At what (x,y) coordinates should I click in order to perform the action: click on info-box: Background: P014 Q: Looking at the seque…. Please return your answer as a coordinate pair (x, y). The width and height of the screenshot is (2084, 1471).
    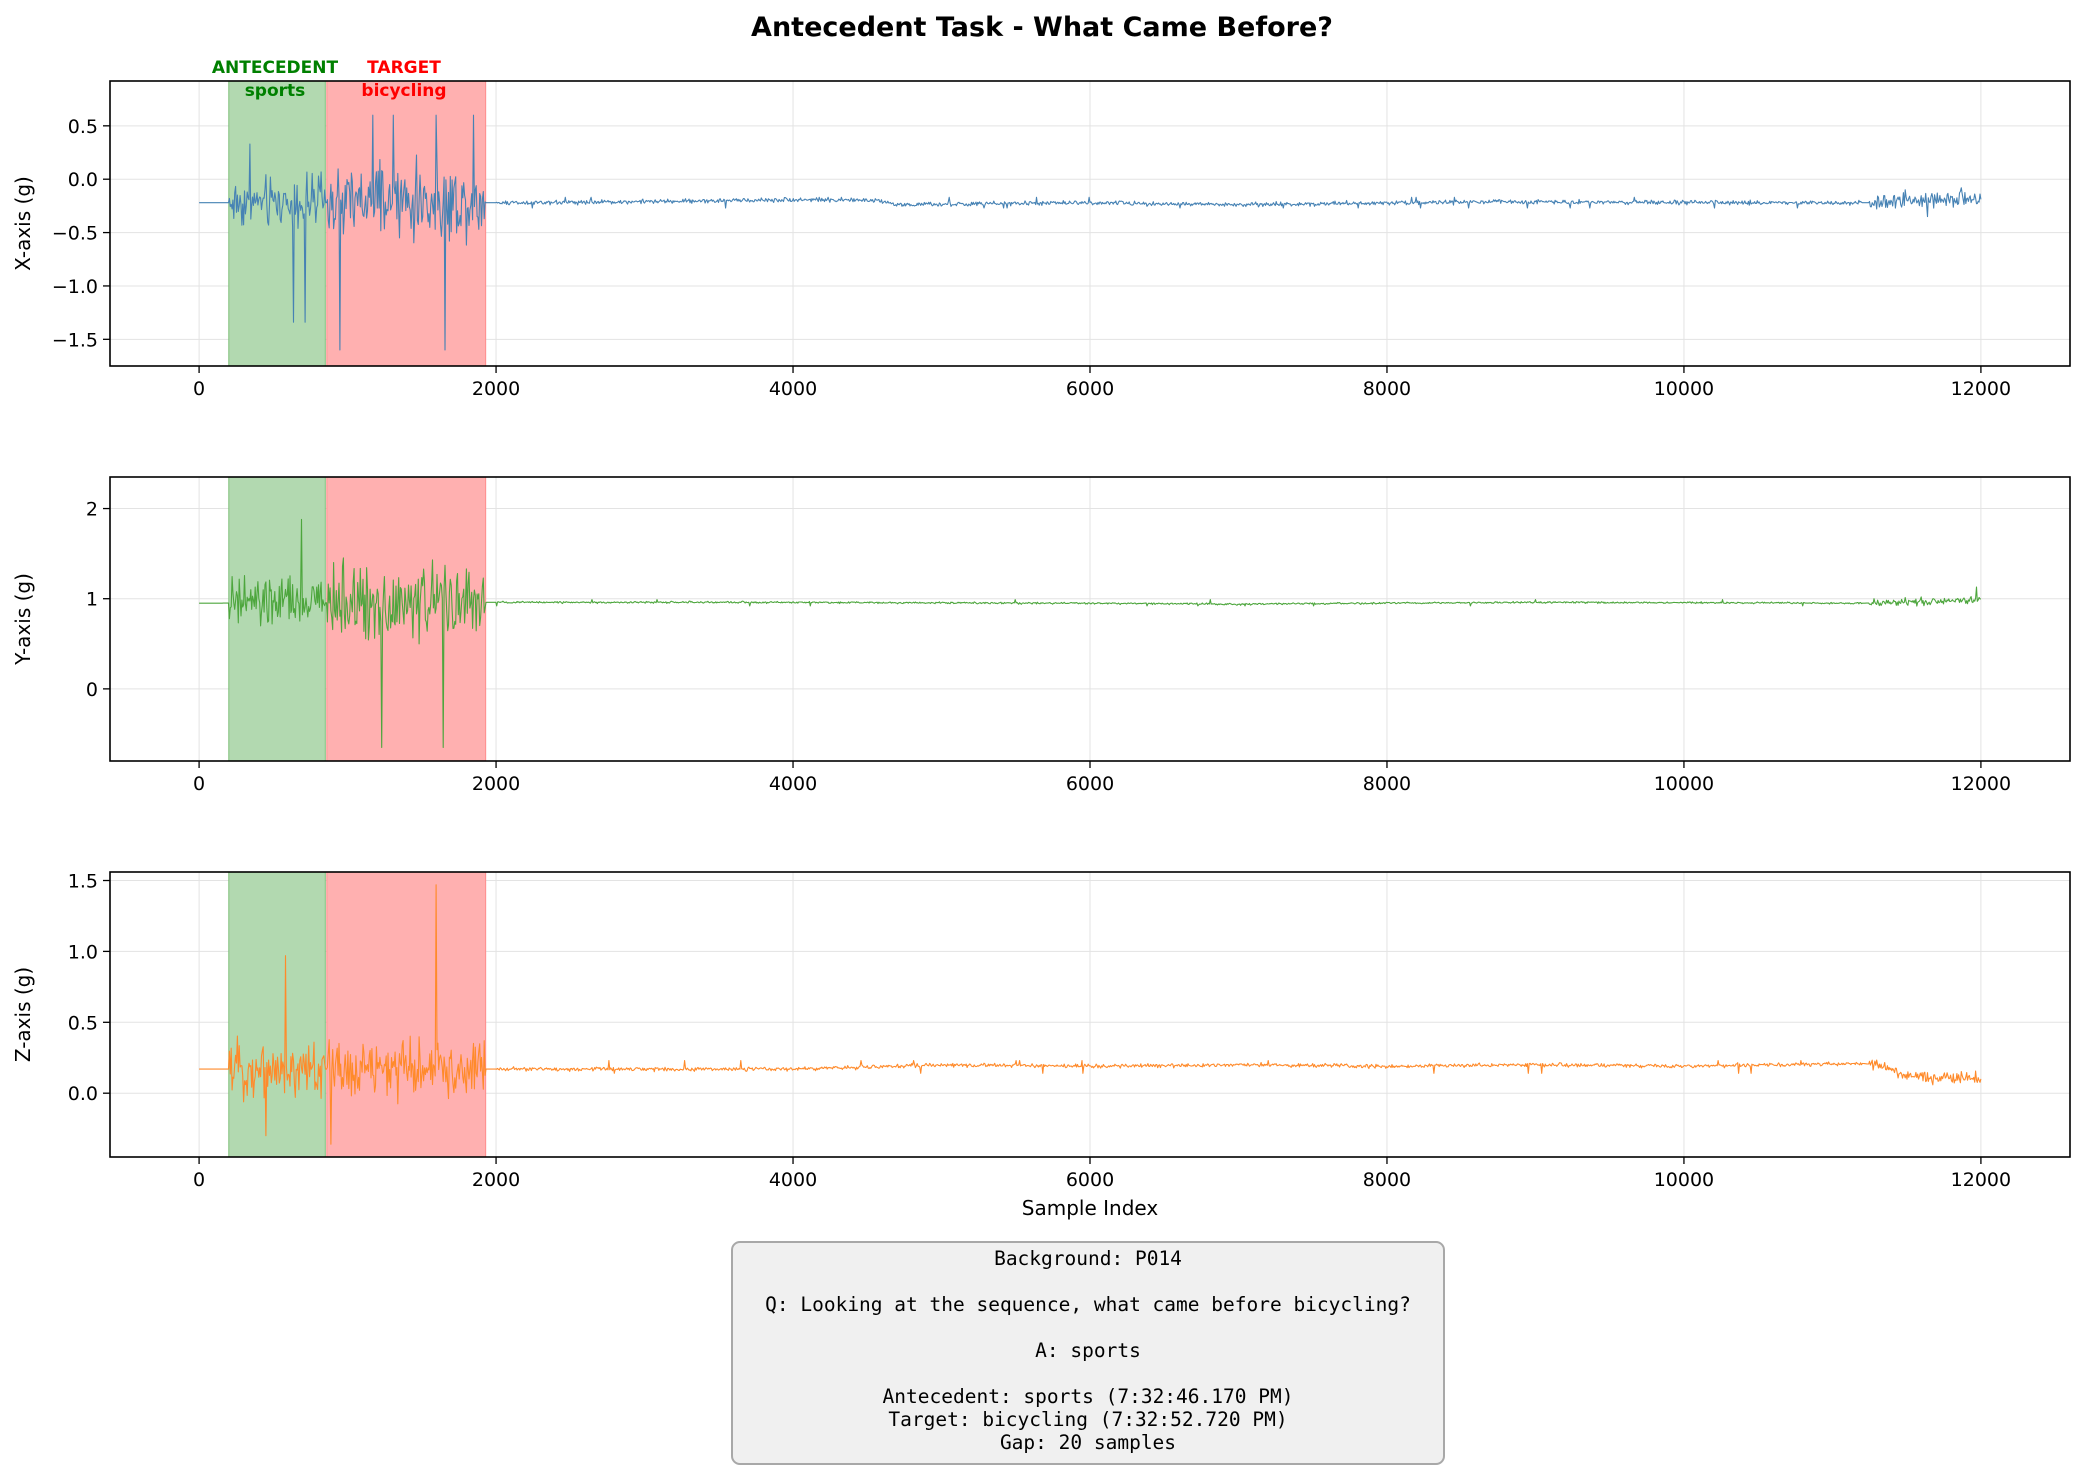
    Looking at the image, I should click on (1088, 1353).